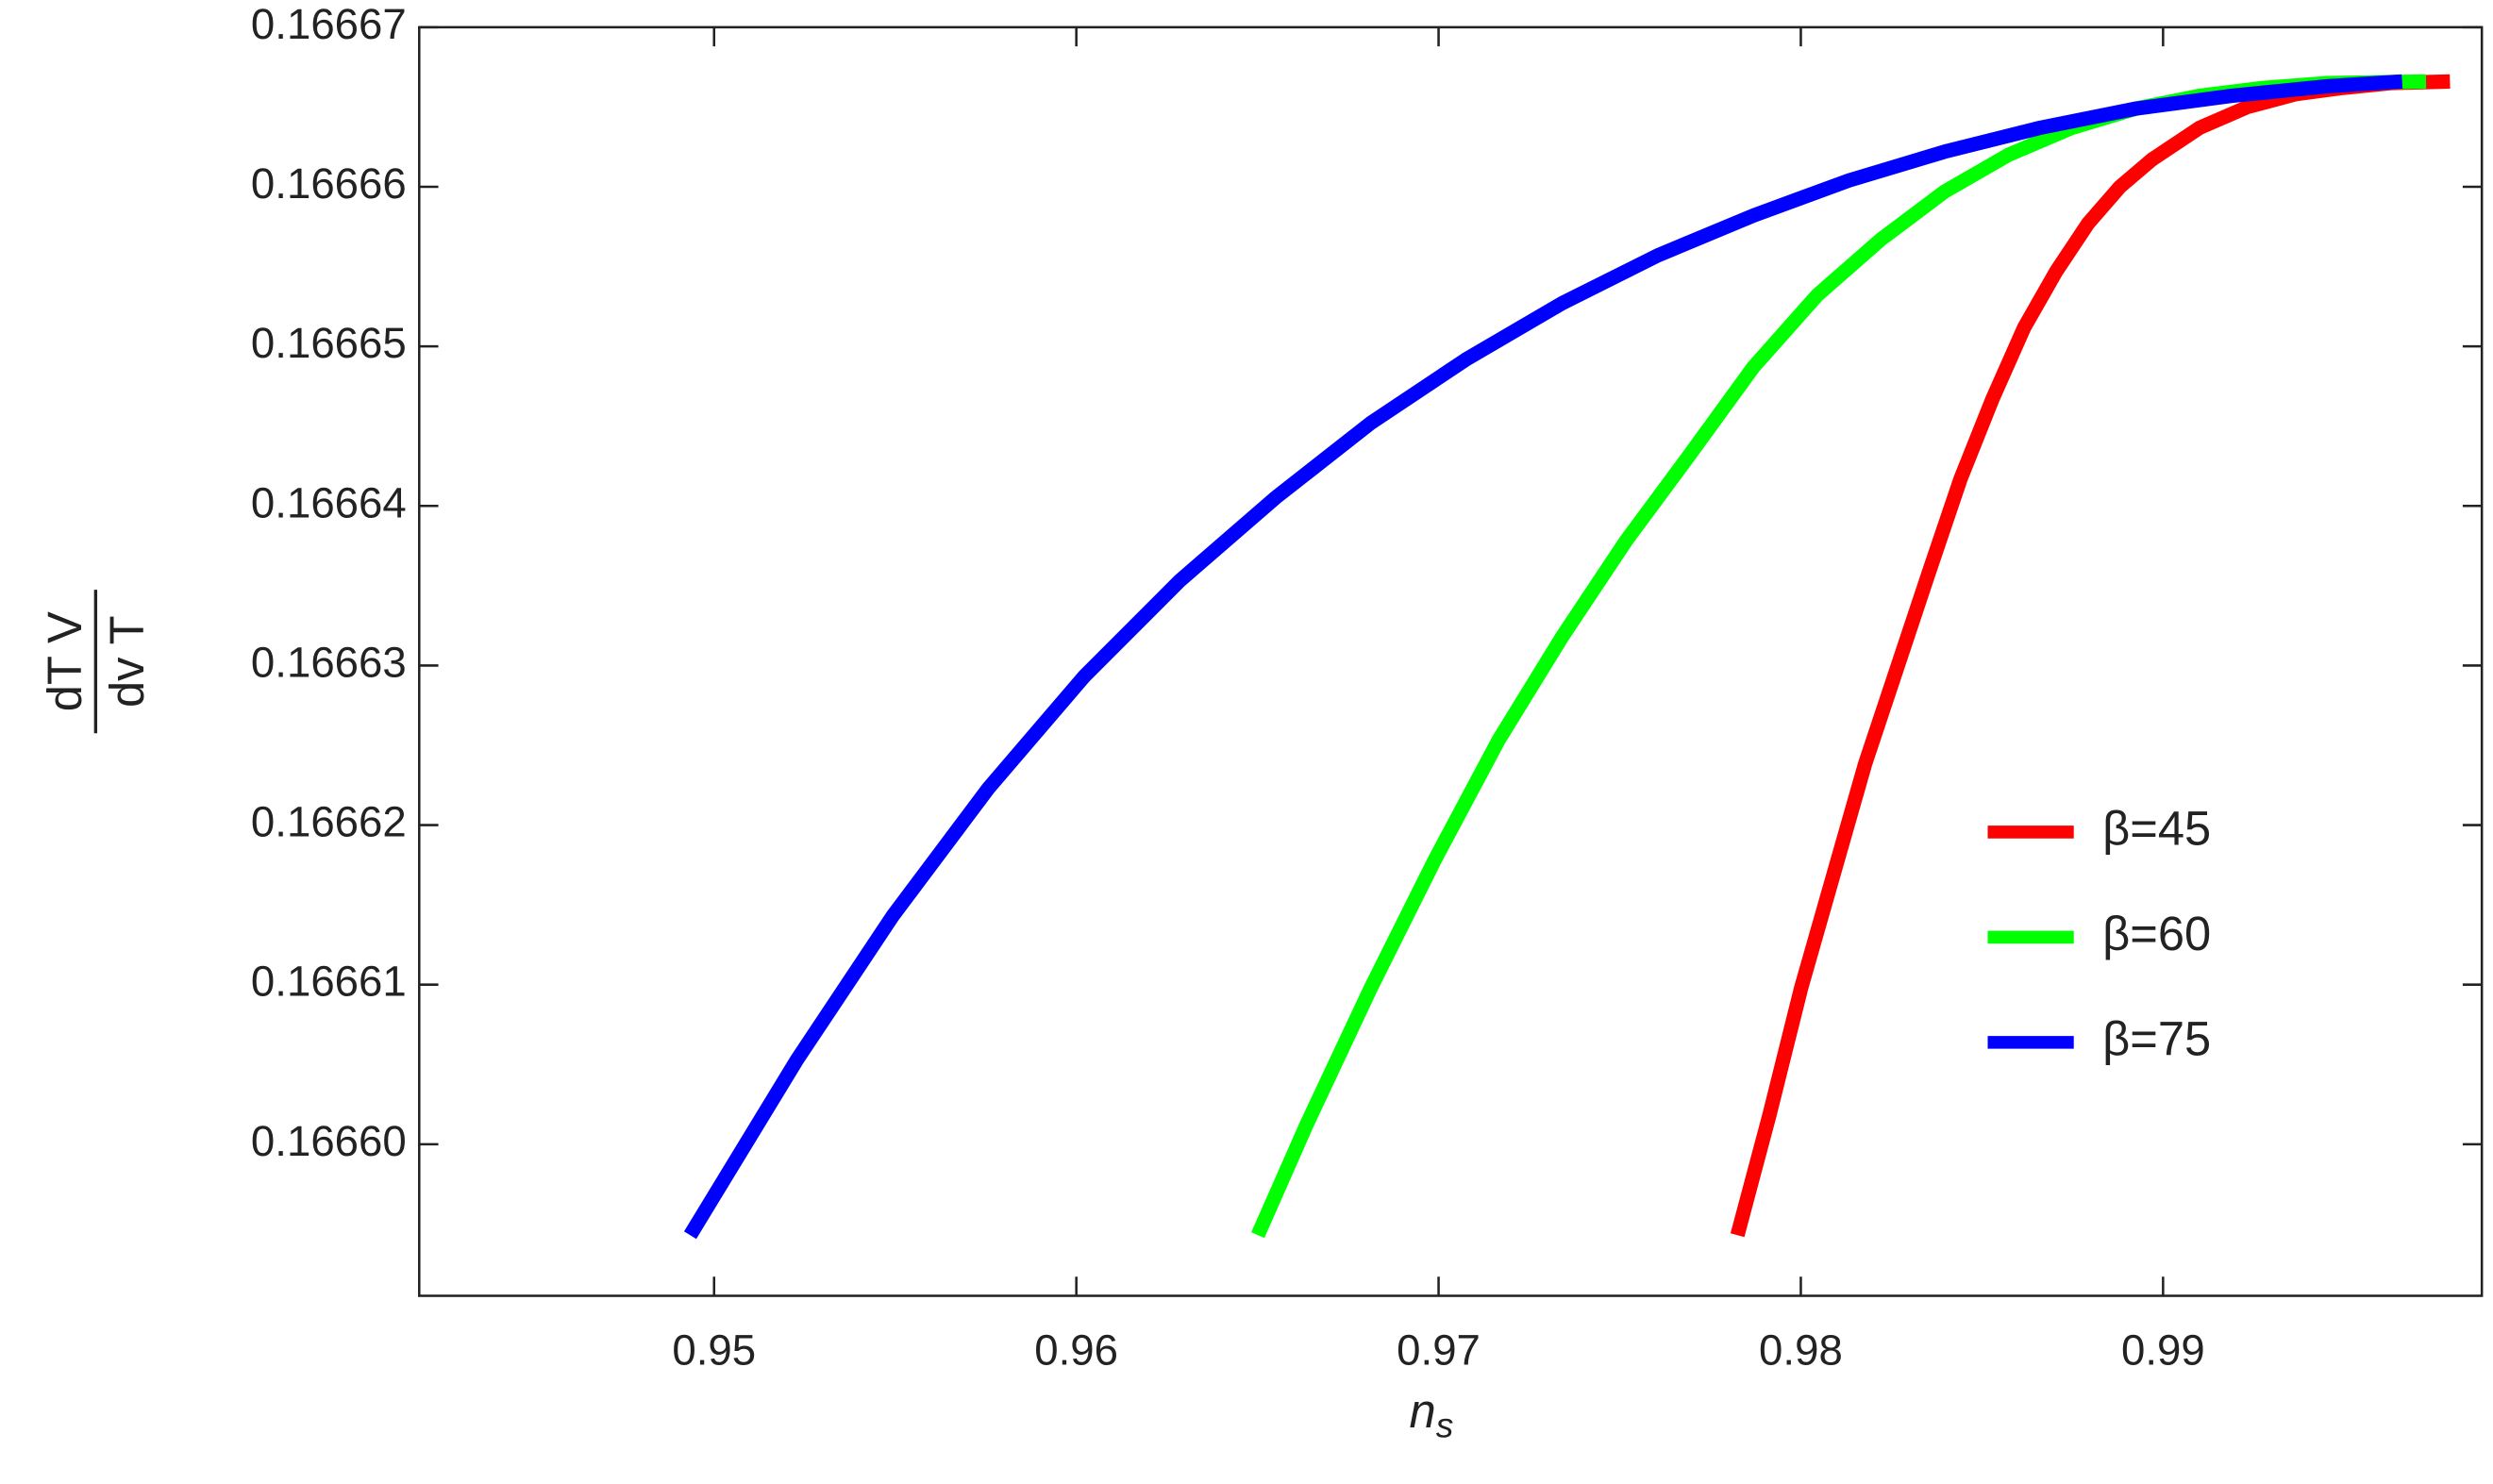 This screenshot has height=1484, width=2493. Describe the element at coordinates (329, 502) in the screenshot. I see `y-tick-label: 0.16664` at that location.